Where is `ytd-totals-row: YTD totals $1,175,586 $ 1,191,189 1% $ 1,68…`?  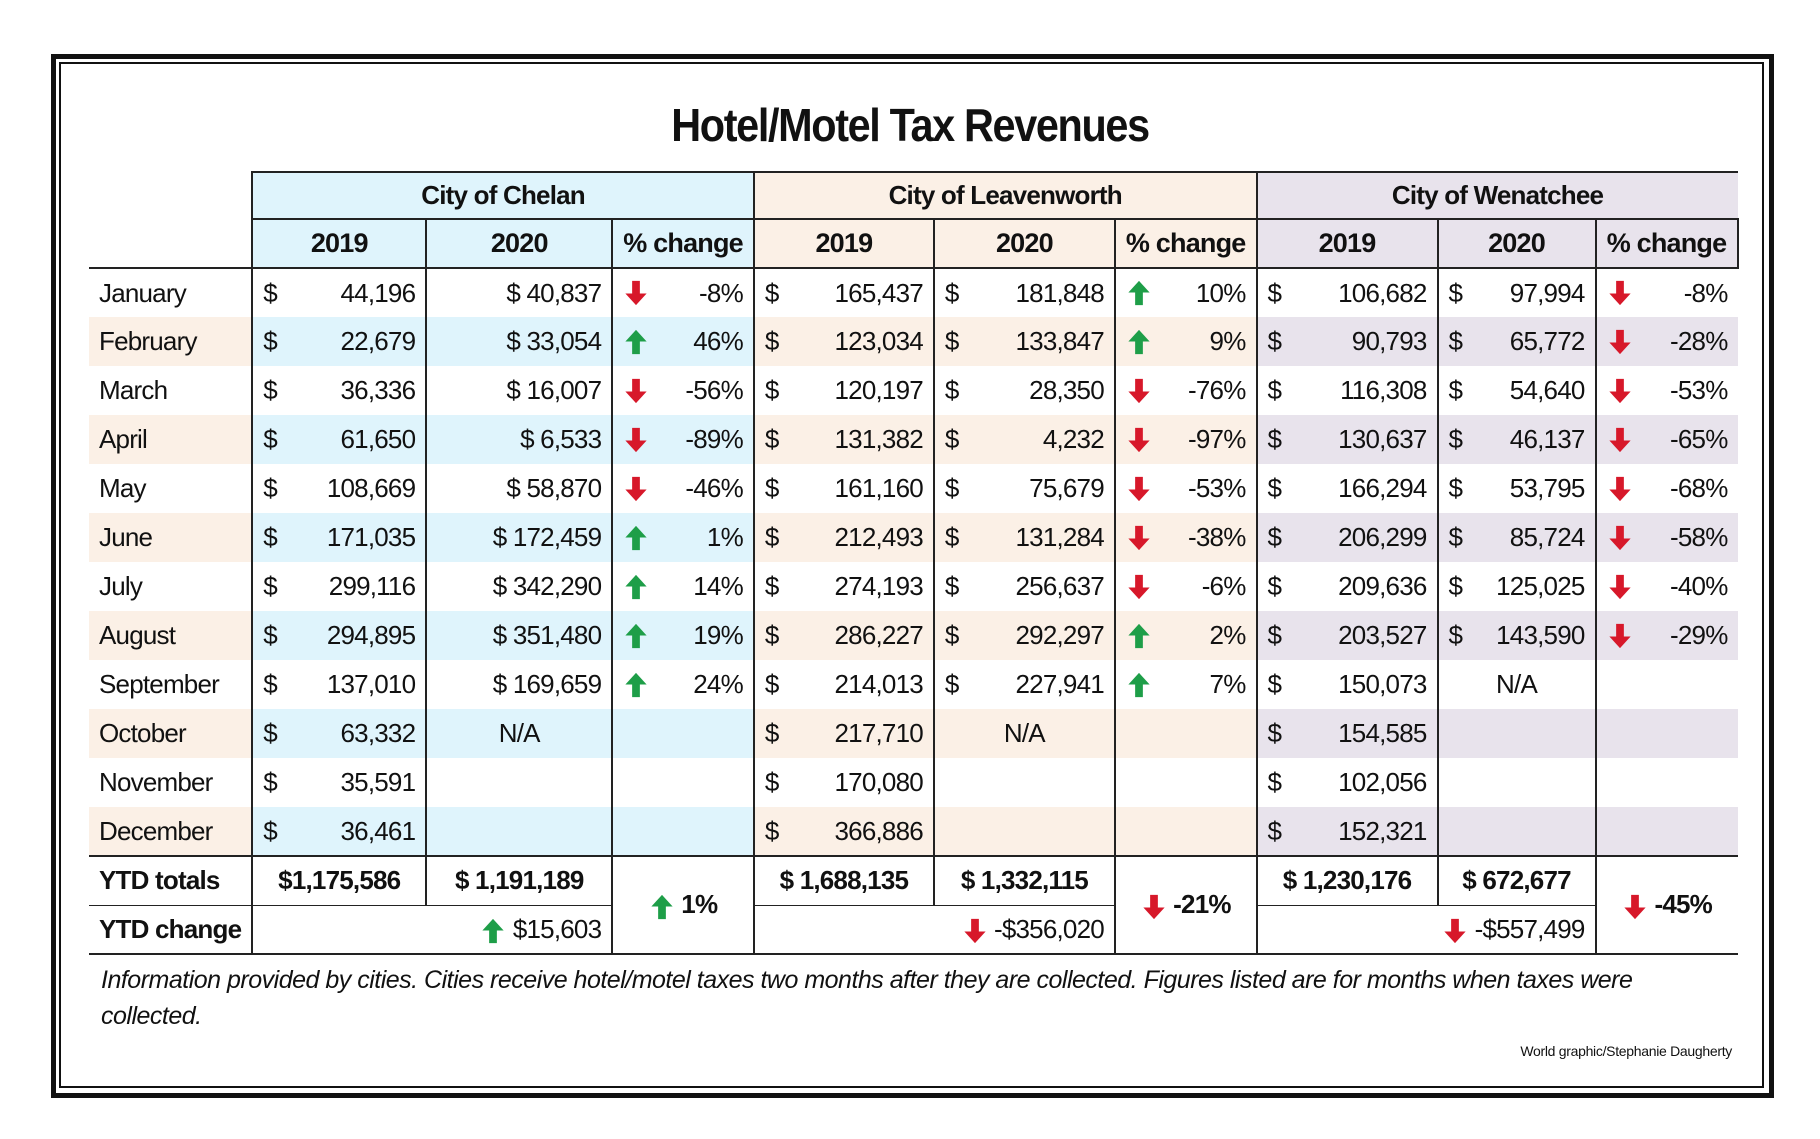
ytd-totals-row: YTD totals $1,175,586 $ 1,191,189 1% $ 1,68… is located at coordinates (913, 905).